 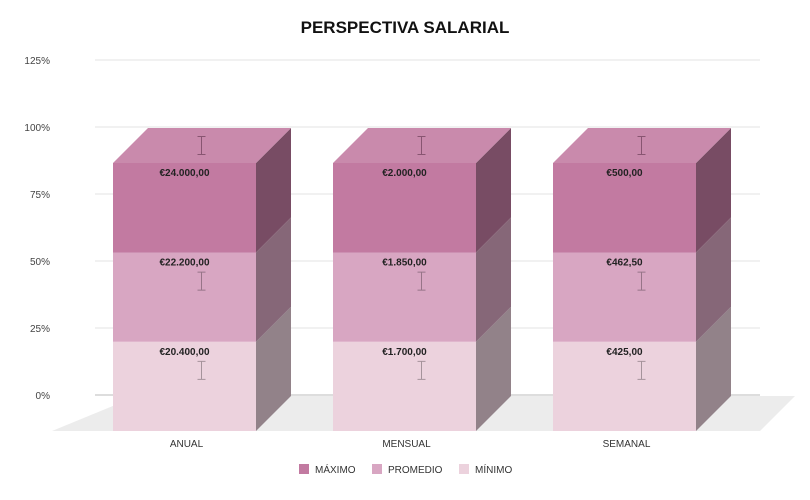 What do you see at coordinates (335, 469) in the screenshot?
I see `legend-label: MÁXIMO` at bounding box center [335, 469].